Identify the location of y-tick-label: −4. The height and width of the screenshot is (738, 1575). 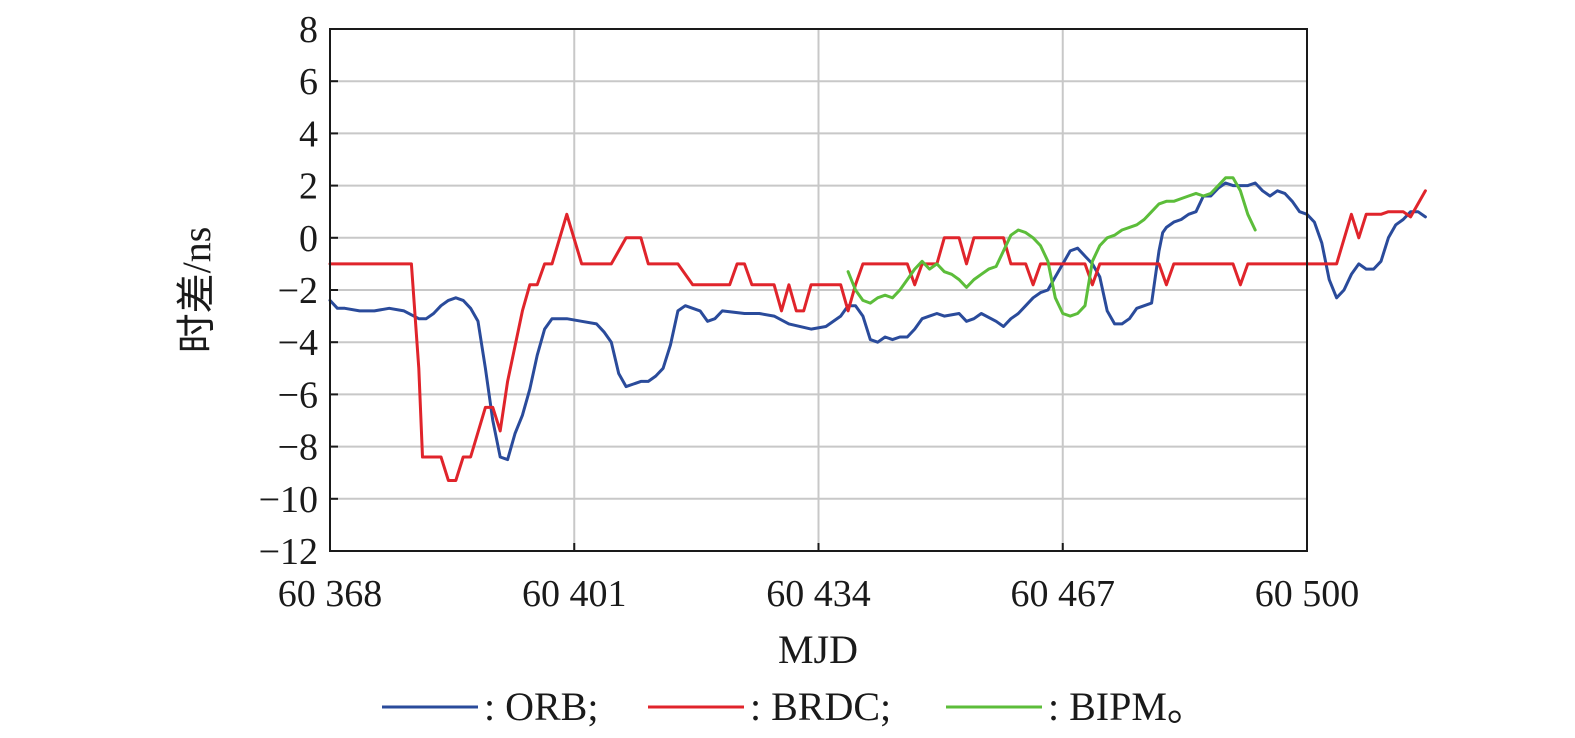
(298, 343).